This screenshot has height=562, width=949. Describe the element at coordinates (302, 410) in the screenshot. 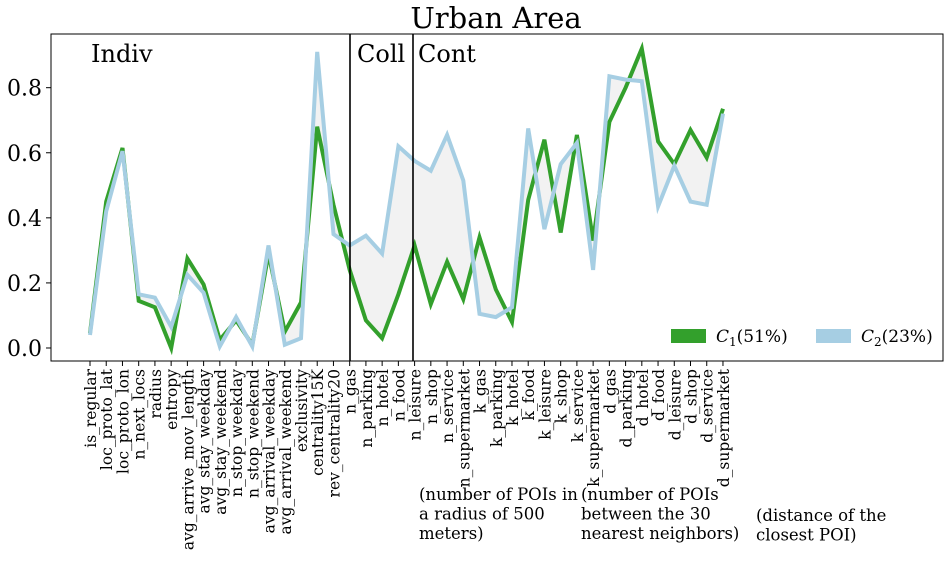

I see `x-tick-label: exclusivity` at that location.